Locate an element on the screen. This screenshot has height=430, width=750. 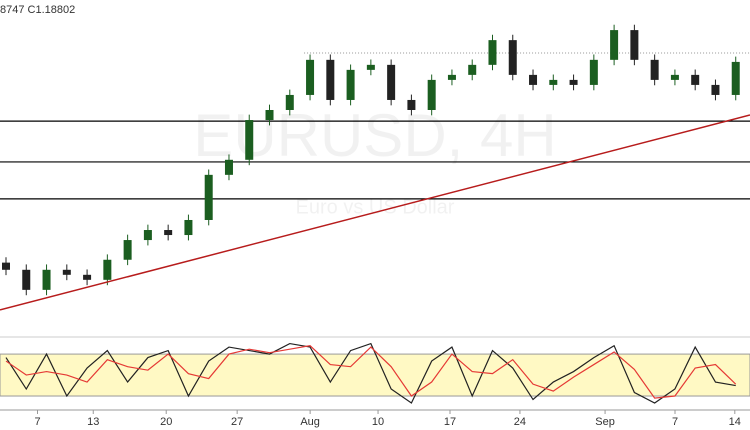
x-tick-label: Sep is located at coordinates (605, 422).